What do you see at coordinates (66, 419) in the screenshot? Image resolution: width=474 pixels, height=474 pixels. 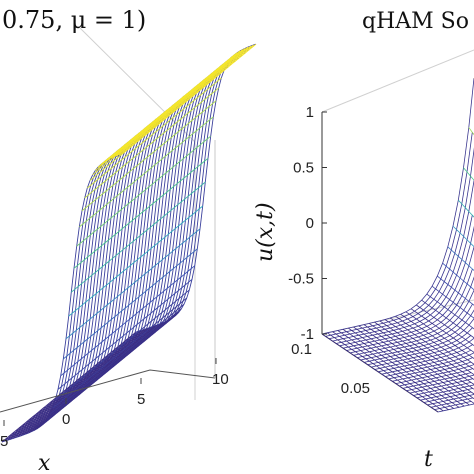 I see `left-x-tick-label: 0` at bounding box center [66, 419].